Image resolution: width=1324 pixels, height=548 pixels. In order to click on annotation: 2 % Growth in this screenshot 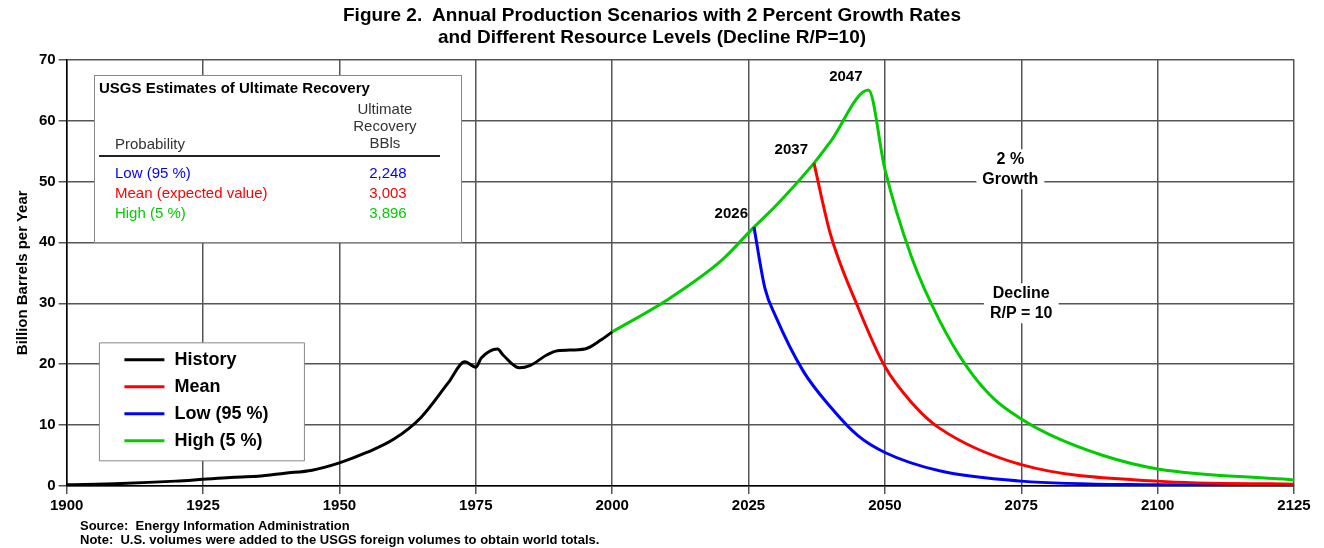, I will do `click(1010, 168)`.